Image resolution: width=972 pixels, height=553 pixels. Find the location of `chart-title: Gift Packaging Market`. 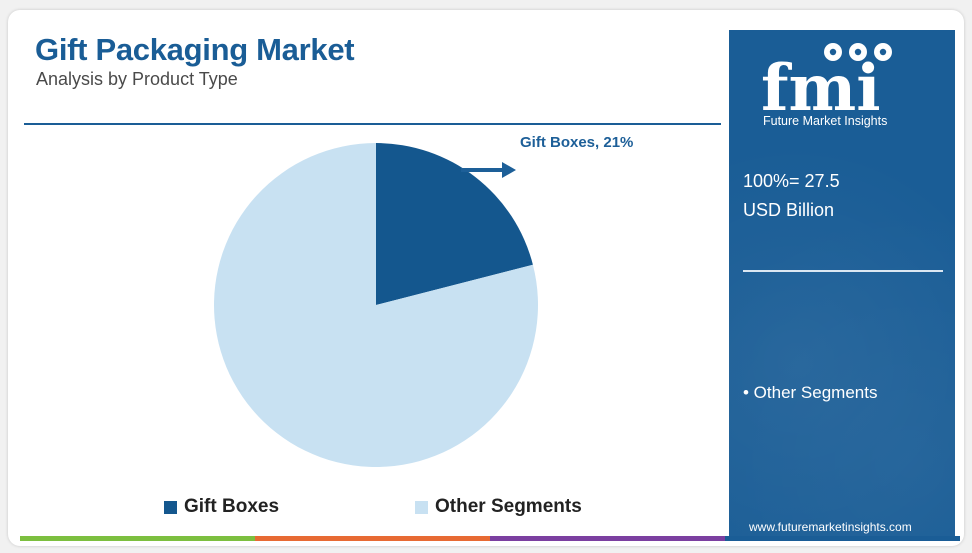

chart-title: Gift Packaging Market is located at coordinates (195, 49).